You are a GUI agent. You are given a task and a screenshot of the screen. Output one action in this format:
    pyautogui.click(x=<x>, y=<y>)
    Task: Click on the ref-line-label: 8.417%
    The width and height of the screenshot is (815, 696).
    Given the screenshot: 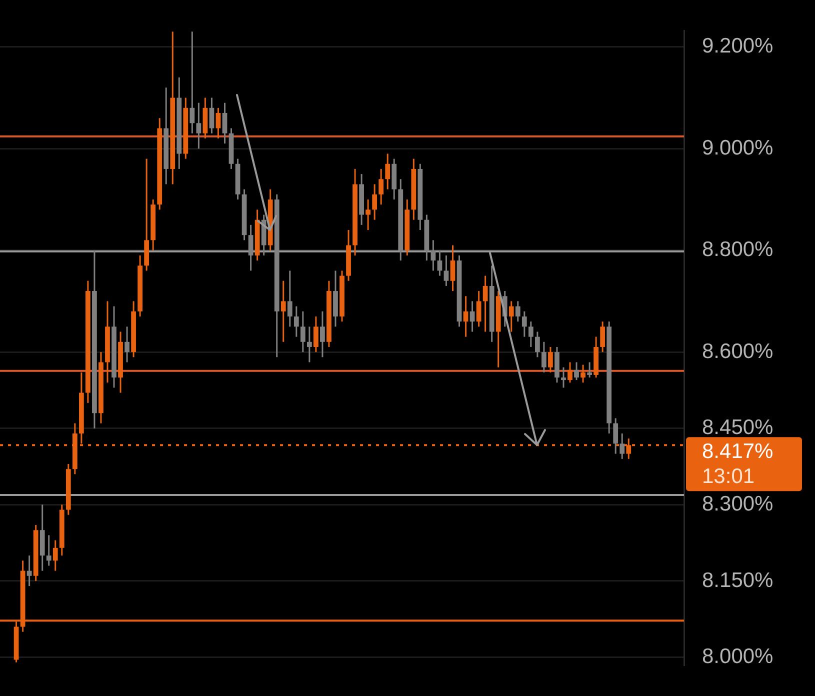 What is the action you would take?
    pyautogui.click(x=738, y=451)
    